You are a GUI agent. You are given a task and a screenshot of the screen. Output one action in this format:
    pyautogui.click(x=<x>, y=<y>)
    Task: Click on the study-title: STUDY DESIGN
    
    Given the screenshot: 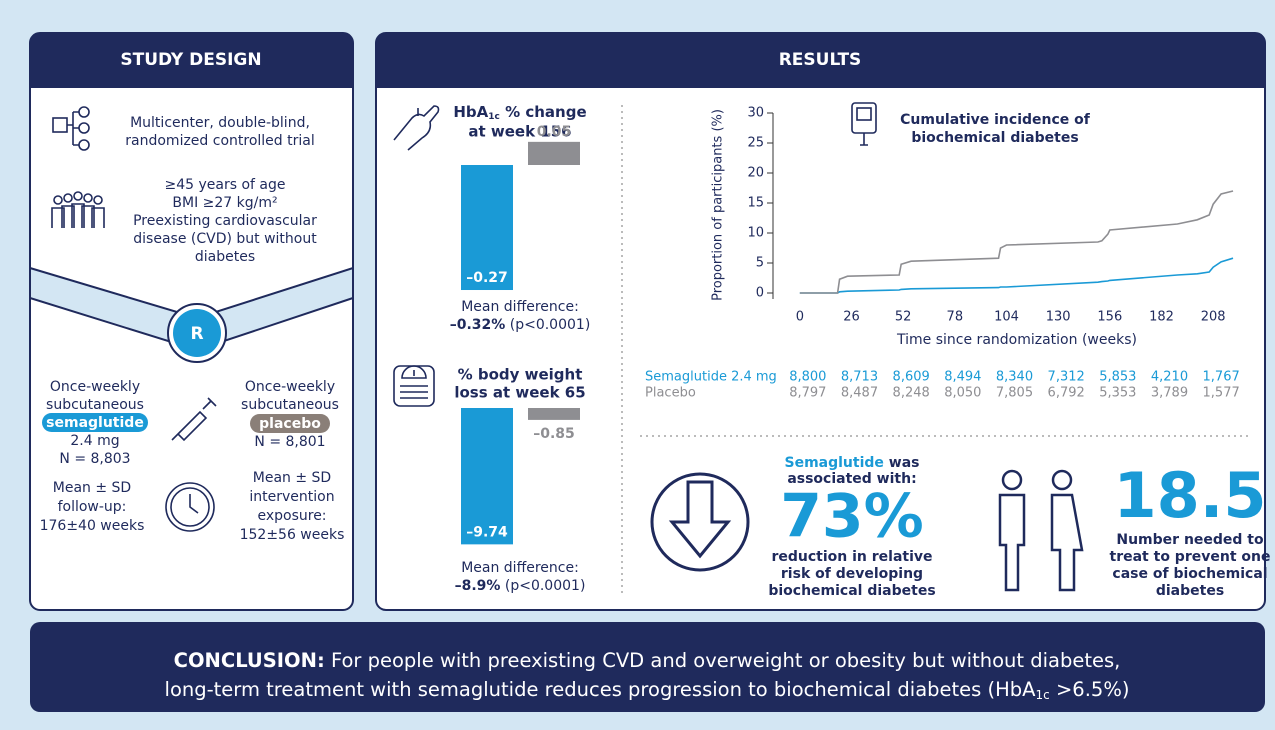 What is the action you would take?
    pyautogui.click(x=190, y=60)
    